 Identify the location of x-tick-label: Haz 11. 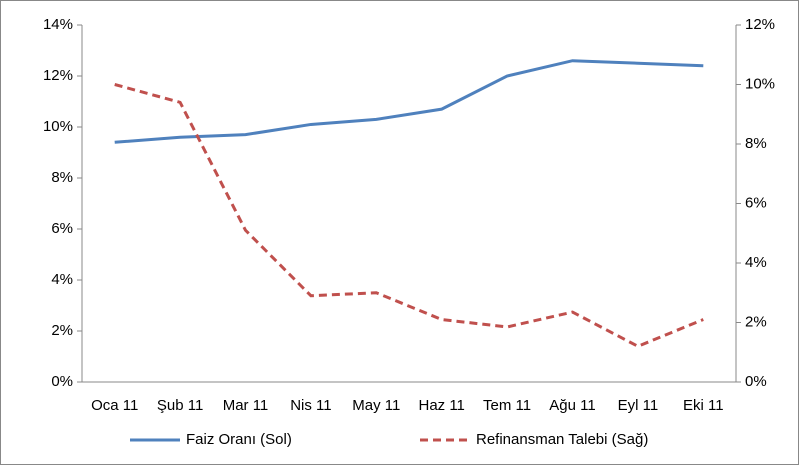
(441, 405).